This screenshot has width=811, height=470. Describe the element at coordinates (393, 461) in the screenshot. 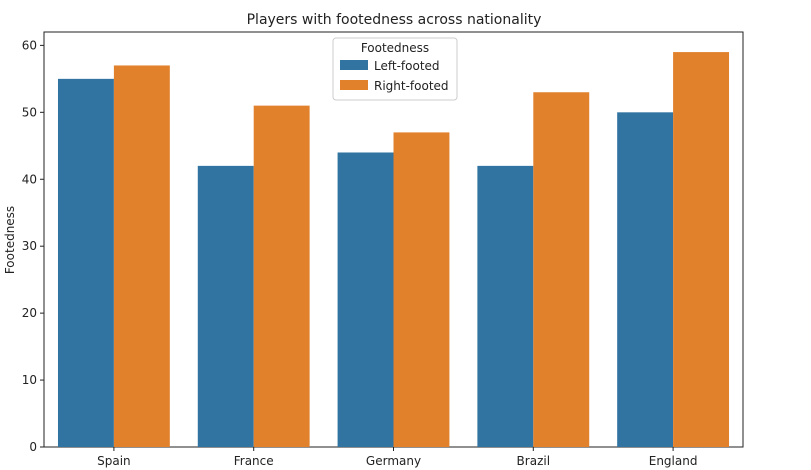

I see `x-tick-label: Germany` at that location.